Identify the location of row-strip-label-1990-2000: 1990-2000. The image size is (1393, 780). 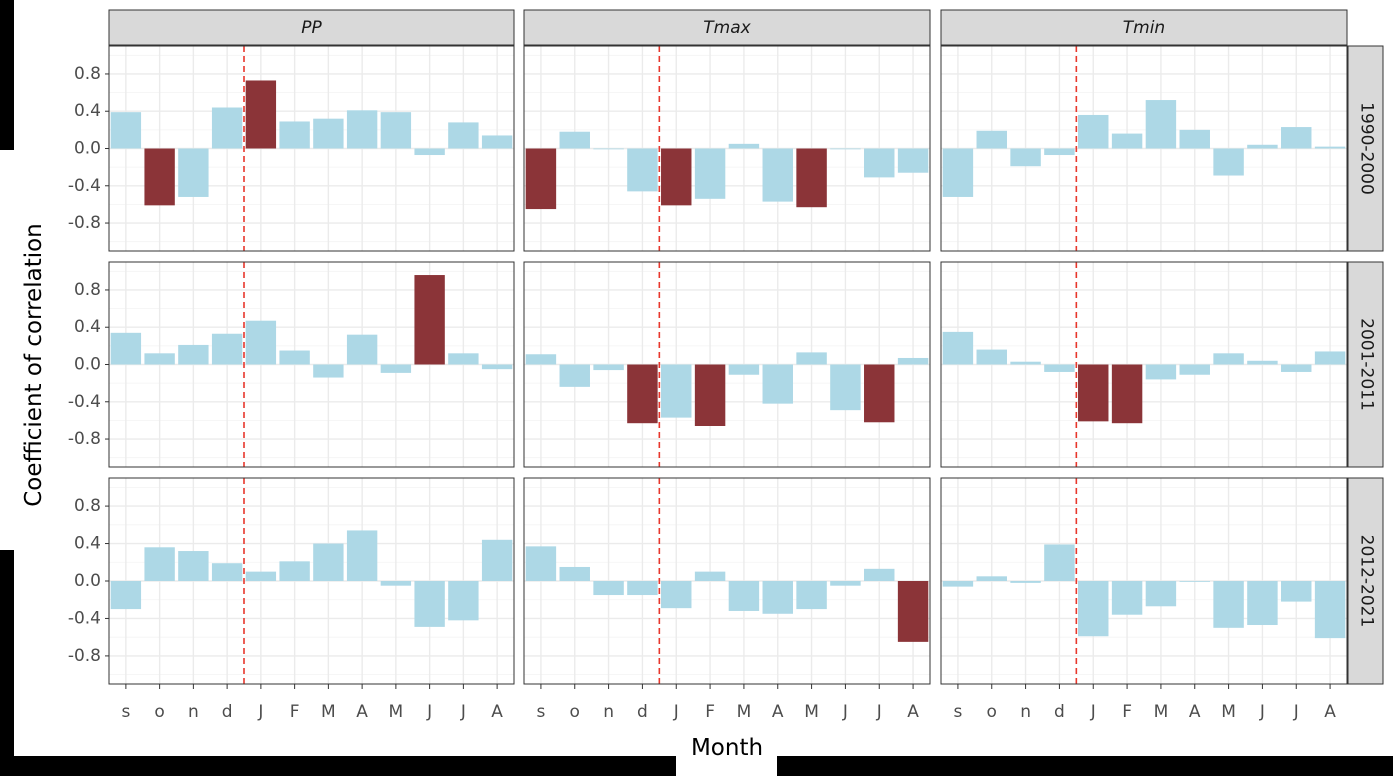
(1367, 148).